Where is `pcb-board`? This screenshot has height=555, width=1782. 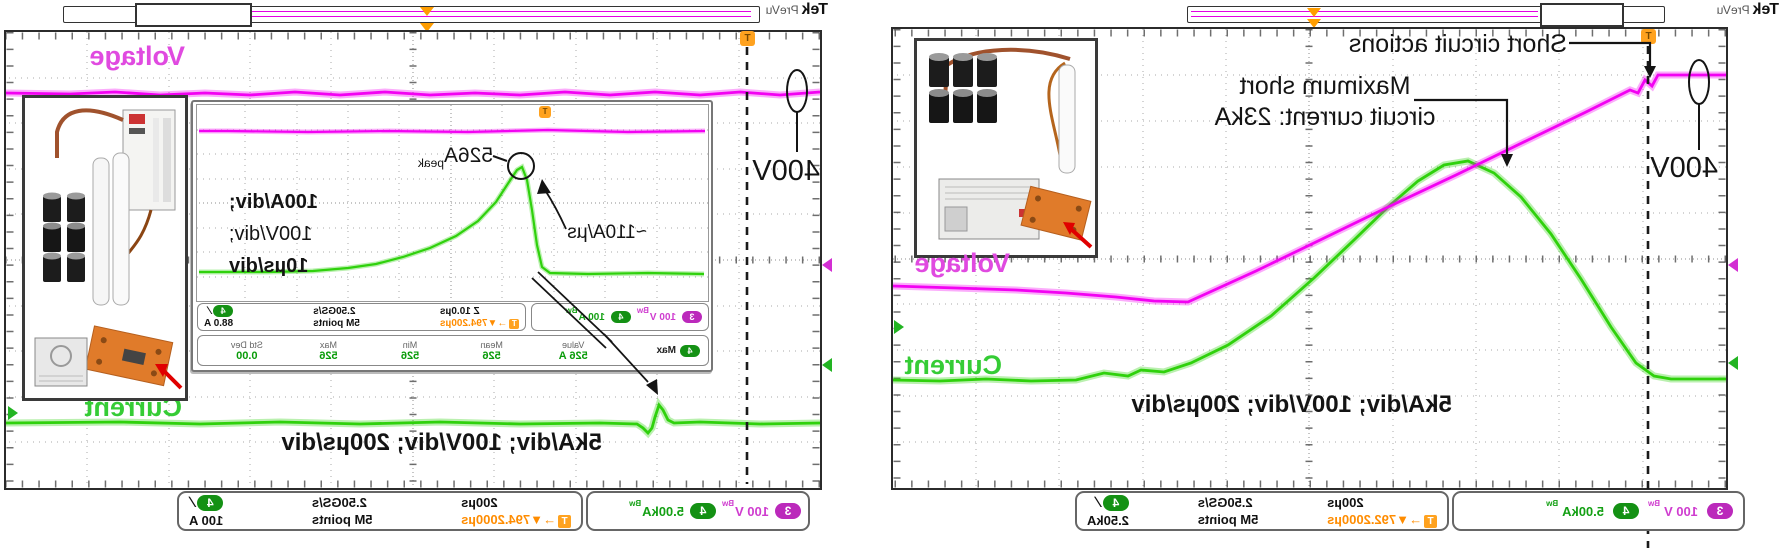
pcb-board is located at coordinates (129, 356).